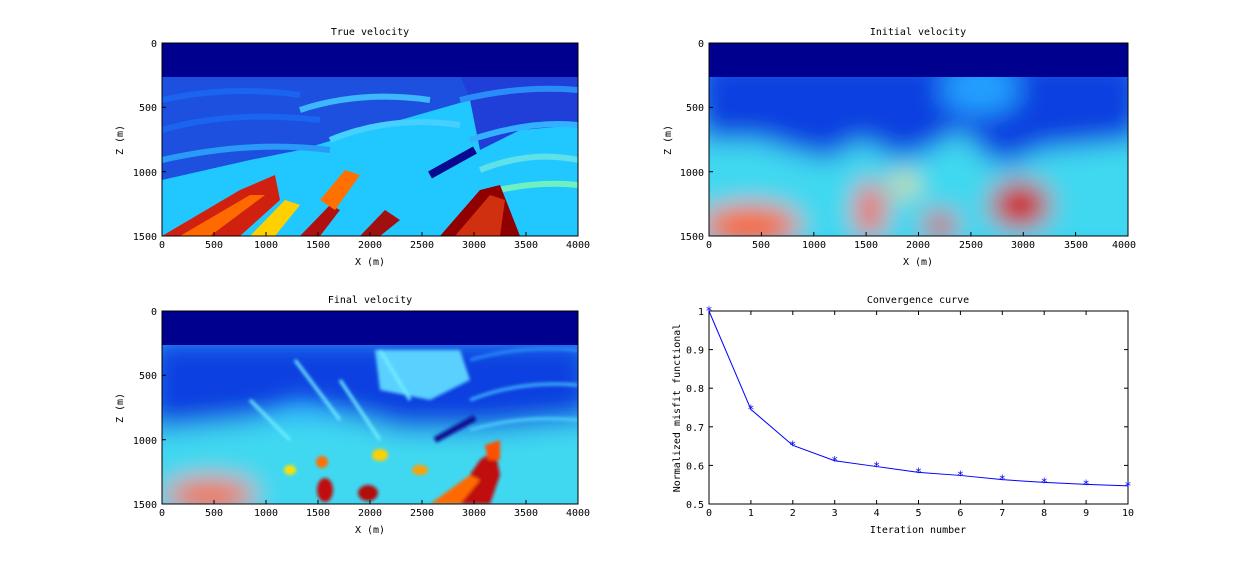 This screenshot has height=565, width=1245. What do you see at coordinates (918, 32) in the screenshot?
I see `panel-title: Initial velocity` at bounding box center [918, 32].